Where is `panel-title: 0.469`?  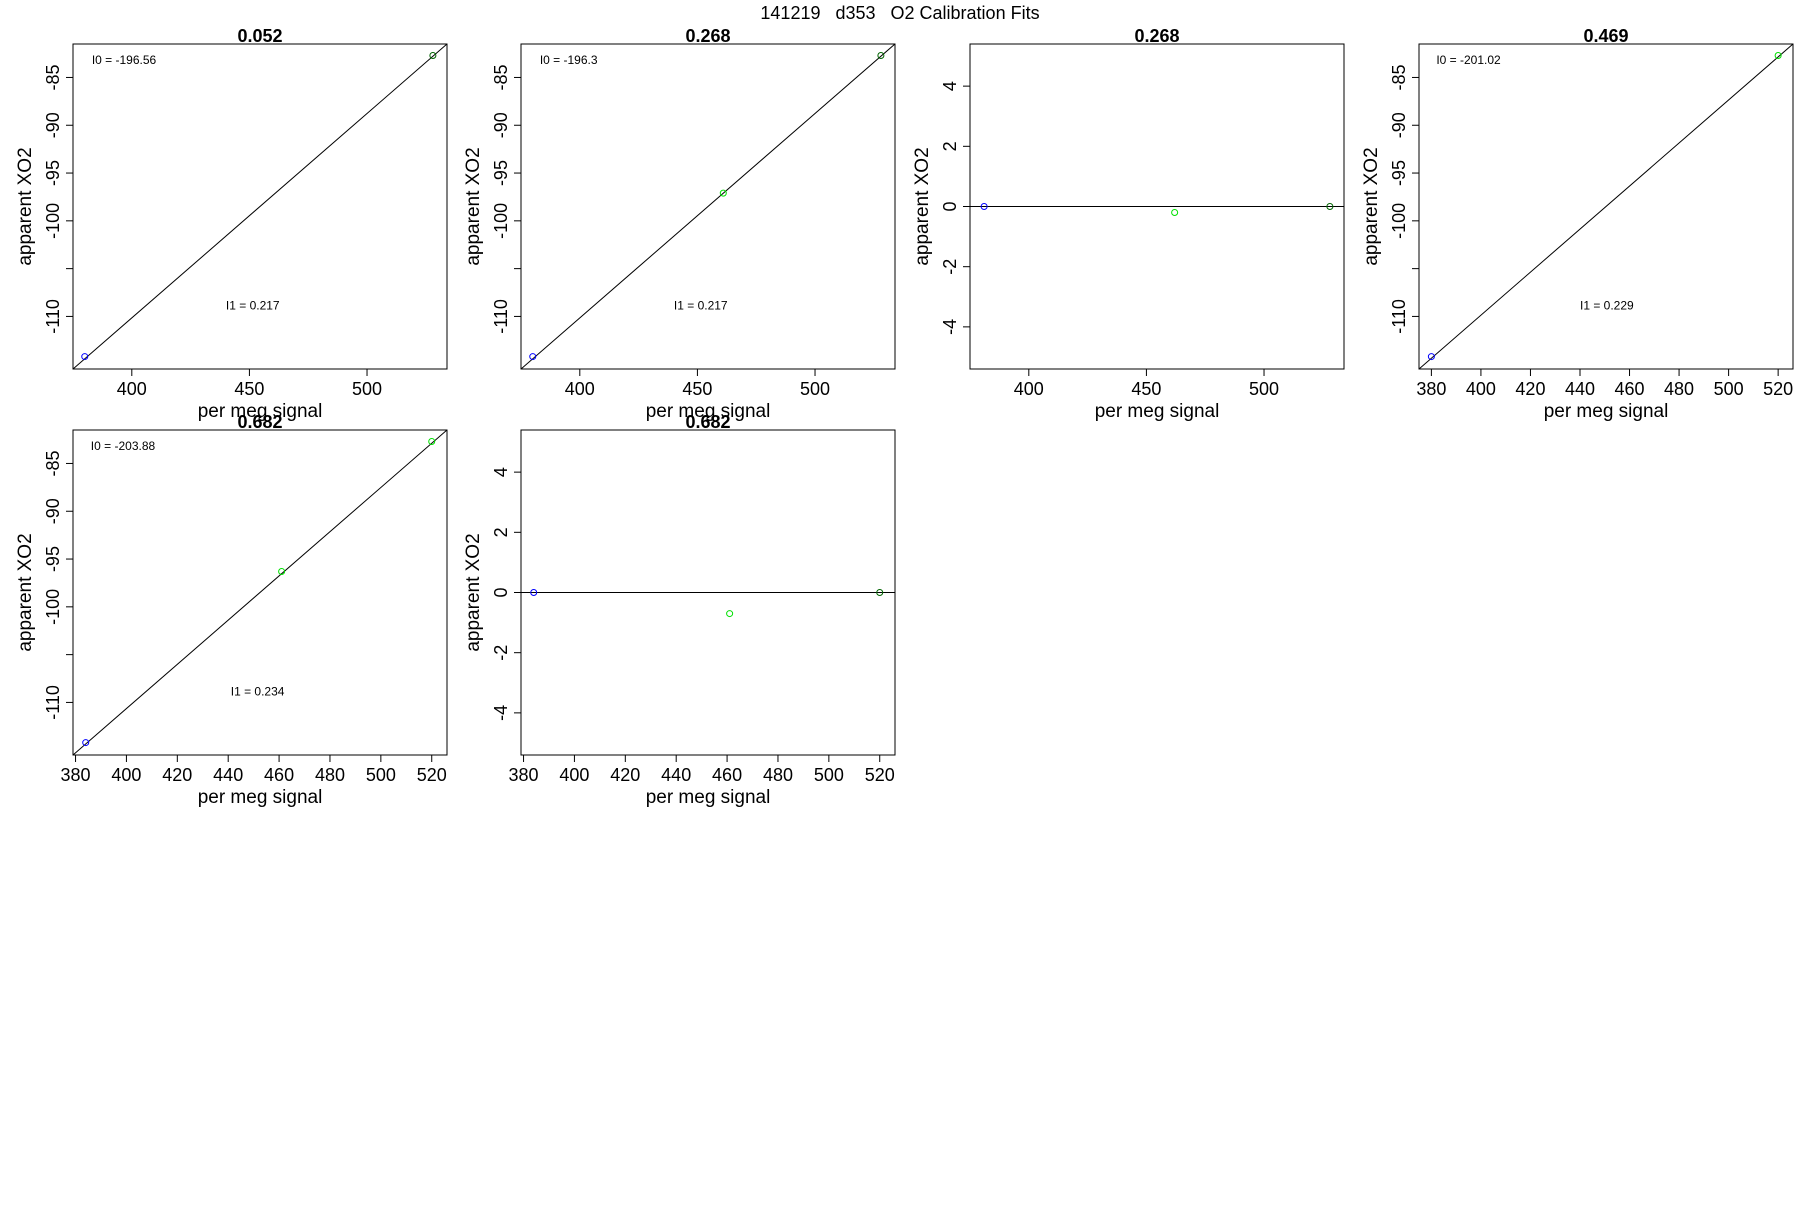 panel-title: 0.469 is located at coordinates (1605, 36).